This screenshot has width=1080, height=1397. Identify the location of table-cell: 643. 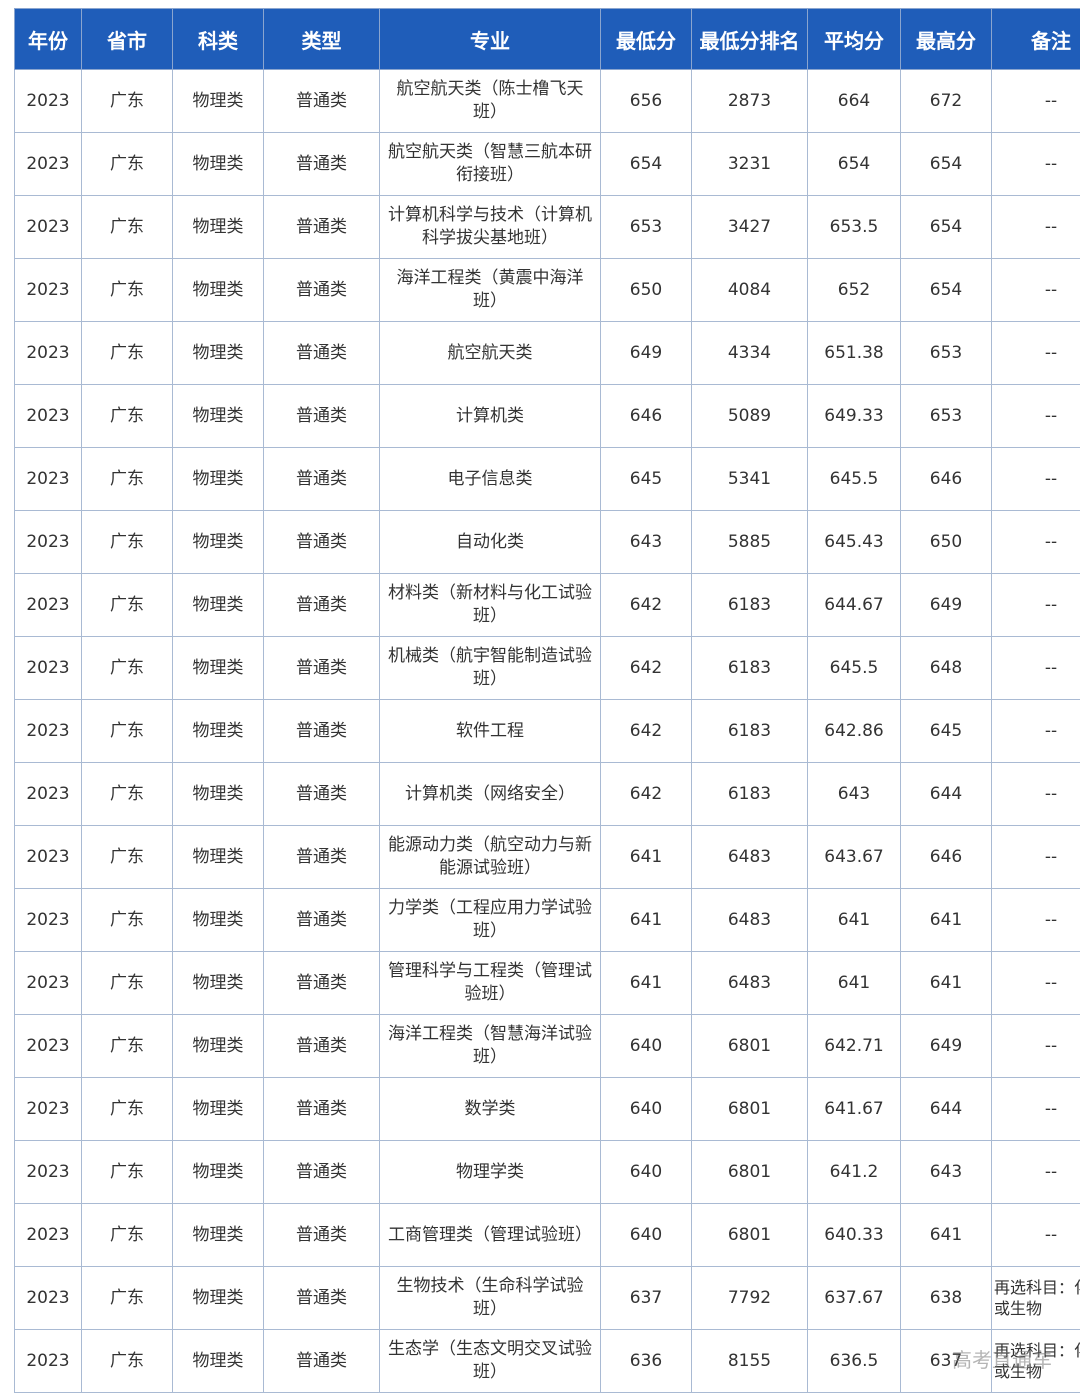
(646, 542).